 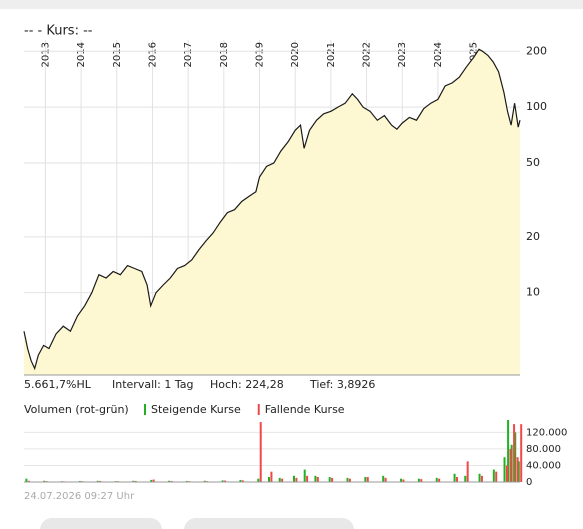 I want to click on legend-label: Steigende Kurse, so click(x=196, y=409).